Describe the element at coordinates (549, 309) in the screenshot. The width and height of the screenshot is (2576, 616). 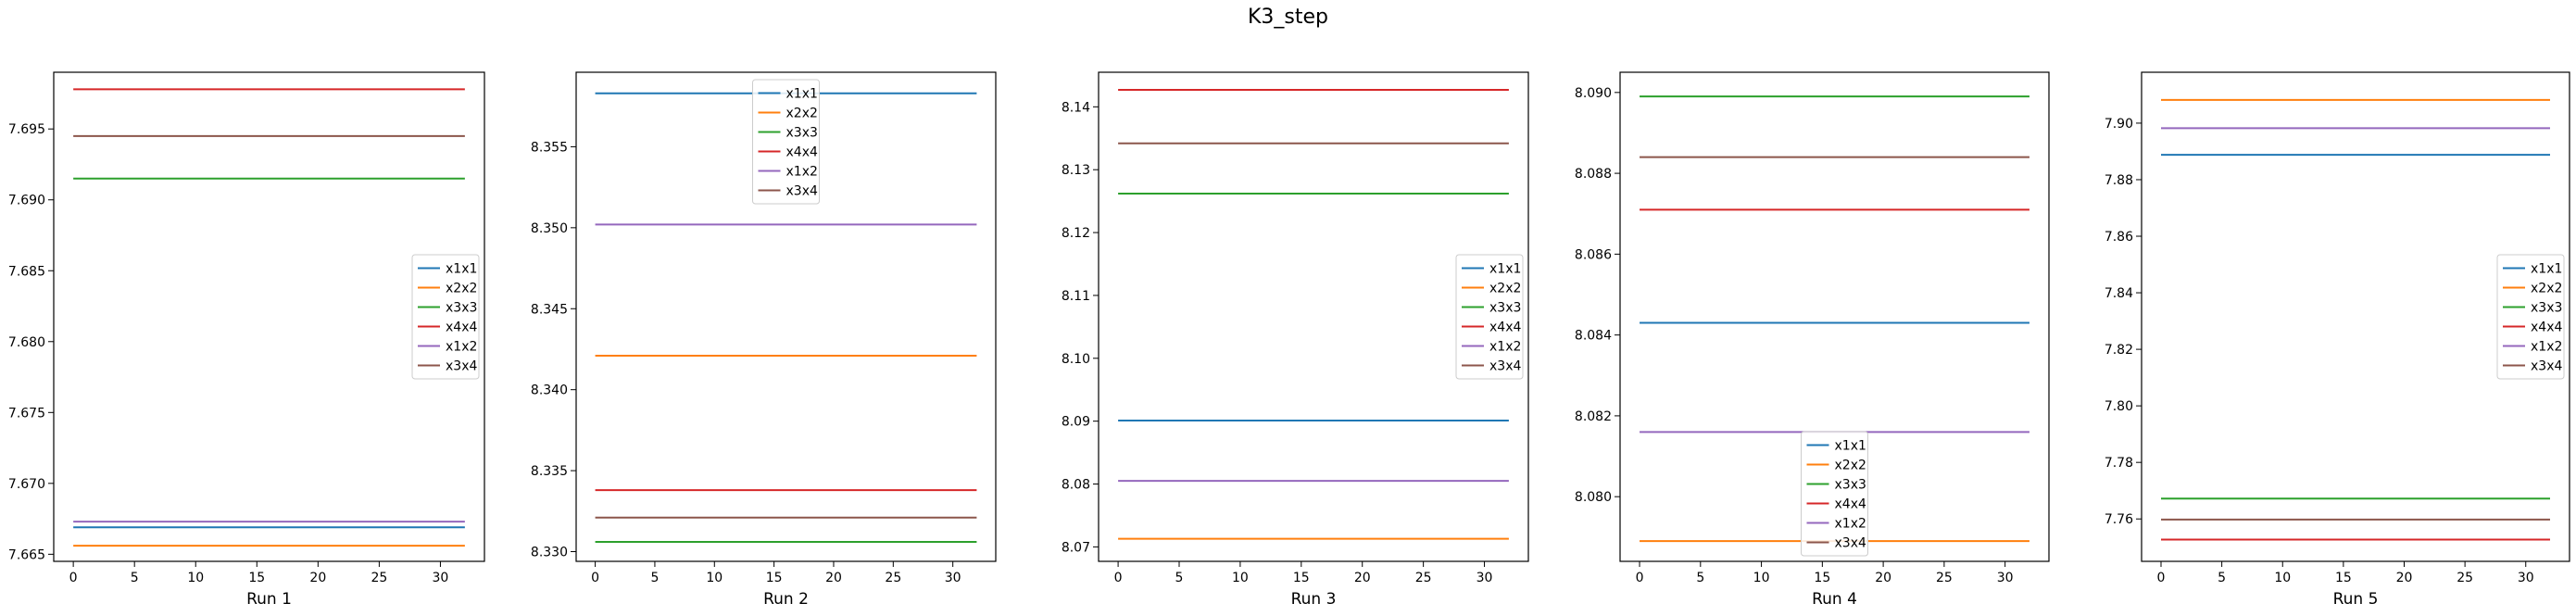
I see `y-tick-label: 8.345` at that location.